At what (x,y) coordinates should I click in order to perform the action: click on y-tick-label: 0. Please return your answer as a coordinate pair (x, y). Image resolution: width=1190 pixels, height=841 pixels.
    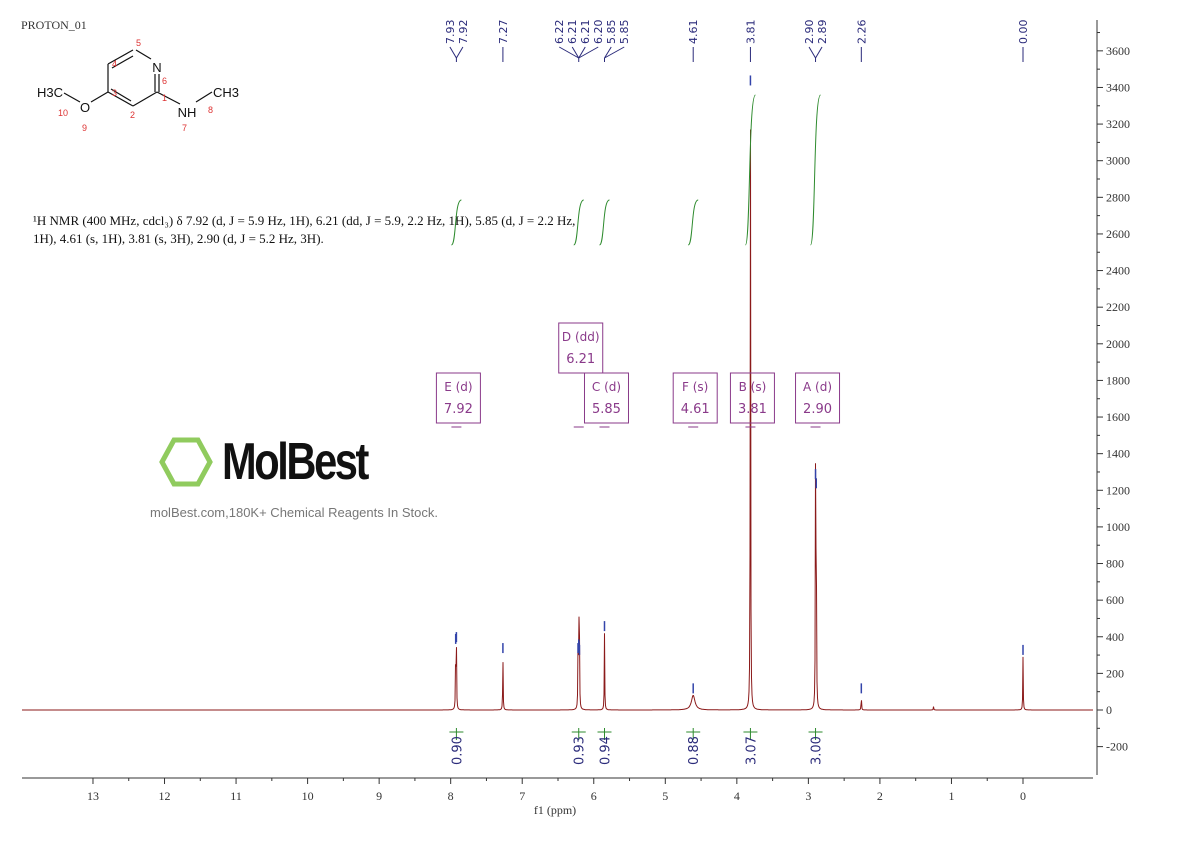
    Looking at the image, I should click on (1109, 710).